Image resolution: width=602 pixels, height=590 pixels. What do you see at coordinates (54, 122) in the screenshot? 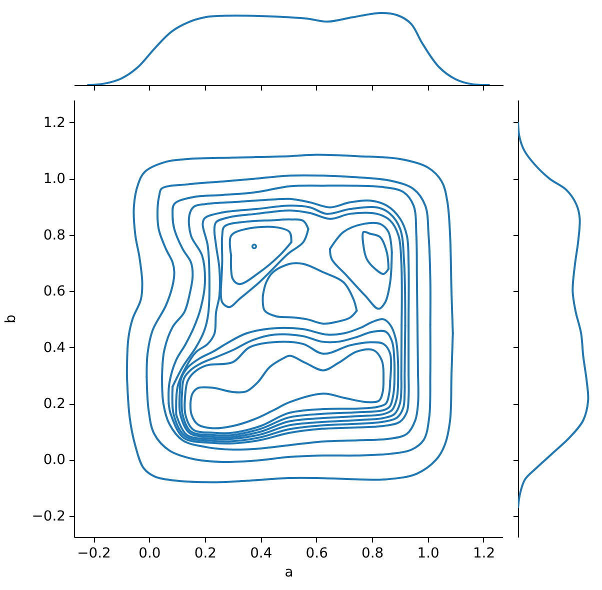
I see `y-tick-label: 1.2` at bounding box center [54, 122].